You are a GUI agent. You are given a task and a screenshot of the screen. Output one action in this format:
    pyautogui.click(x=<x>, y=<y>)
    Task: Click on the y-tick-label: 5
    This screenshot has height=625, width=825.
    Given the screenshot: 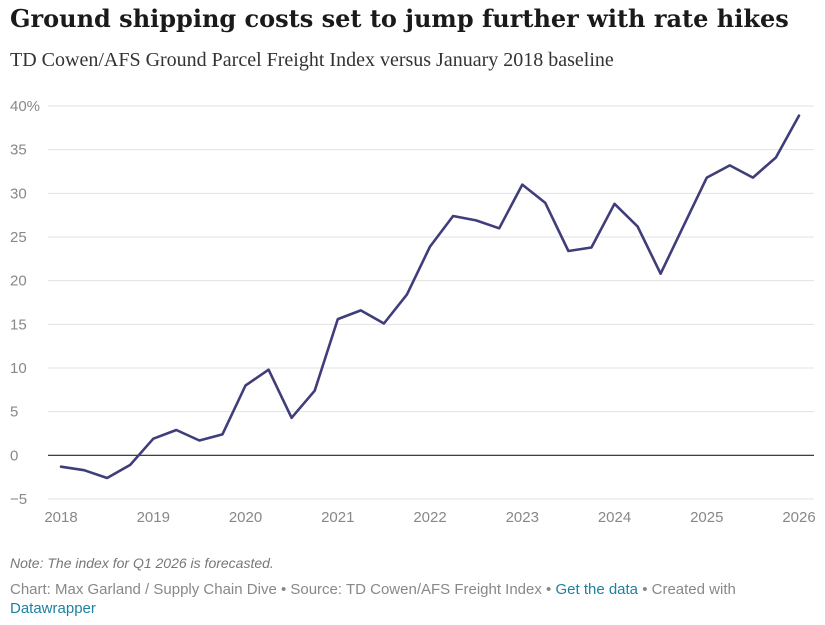 What is the action you would take?
    pyautogui.click(x=14, y=412)
    